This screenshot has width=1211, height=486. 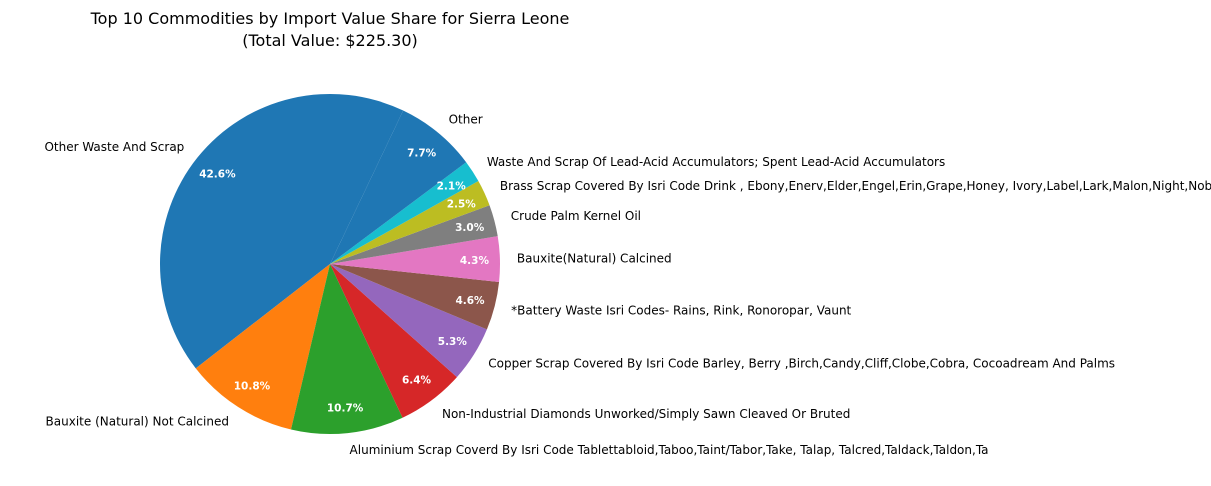 What do you see at coordinates (576, 216) in the screenshot?
I see `slice-category-label: Crude Palm Kernel Oil` at bounding box center [576, 216].